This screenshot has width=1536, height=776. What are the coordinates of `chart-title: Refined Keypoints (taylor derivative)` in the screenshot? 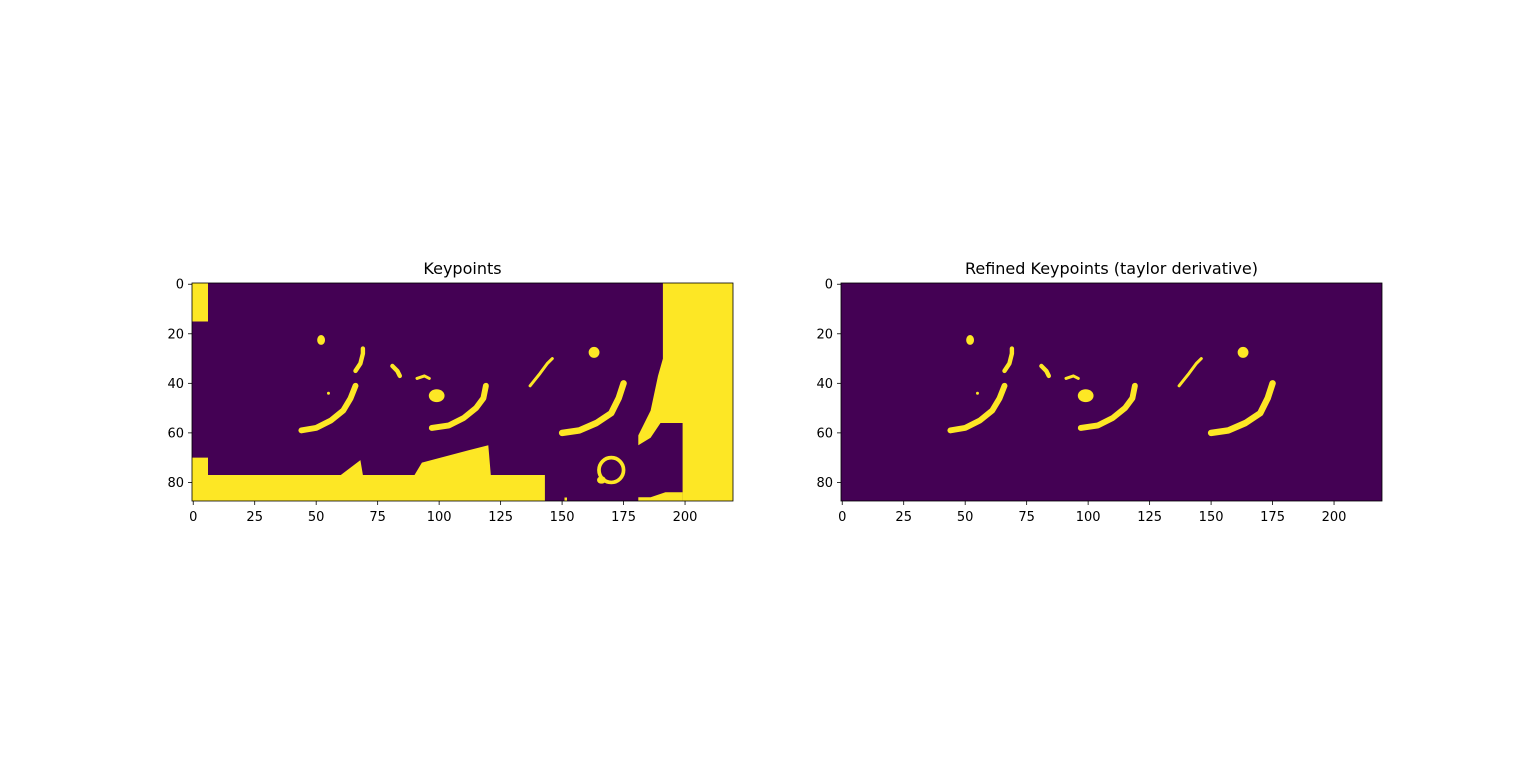 It's located at (1111, 268).